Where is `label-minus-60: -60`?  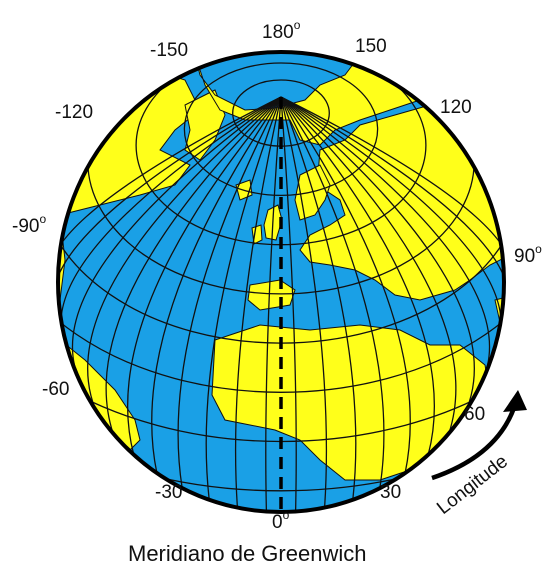 label-minus-60: -60 is located at coordinates (55, 389).